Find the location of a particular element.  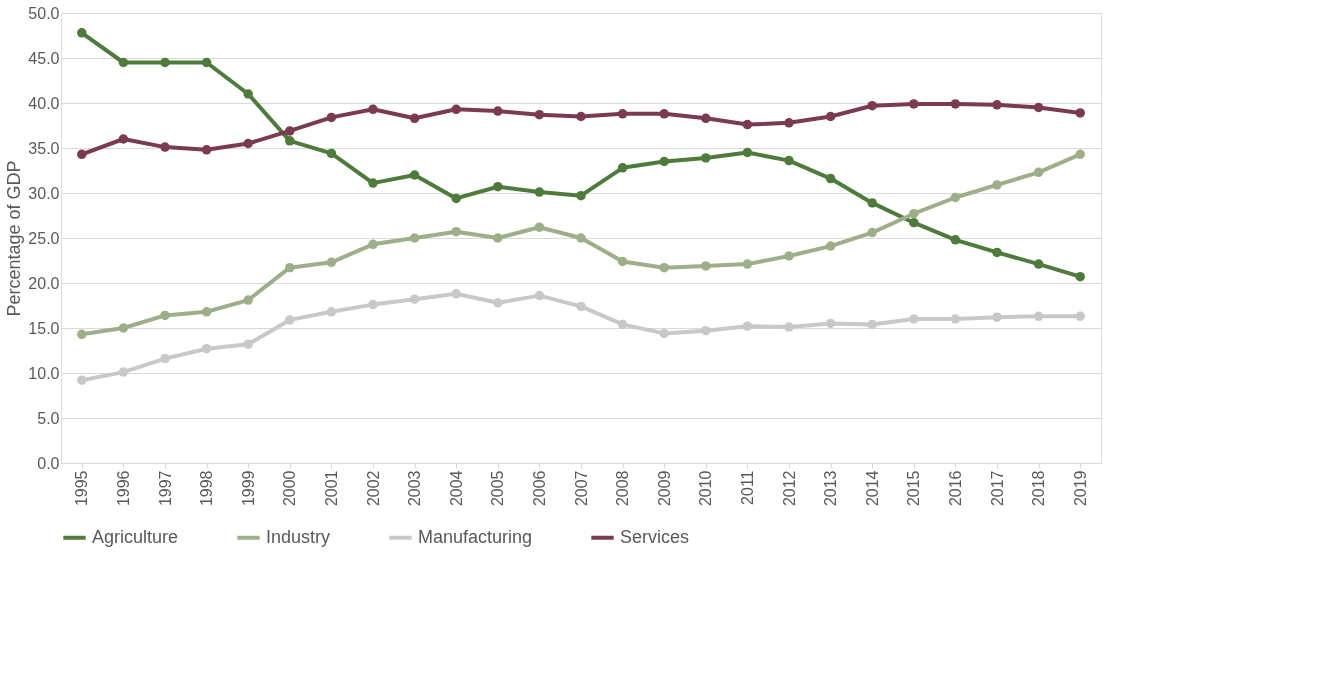

x-tick-label: 1996 is located at coordinates (123, 488).